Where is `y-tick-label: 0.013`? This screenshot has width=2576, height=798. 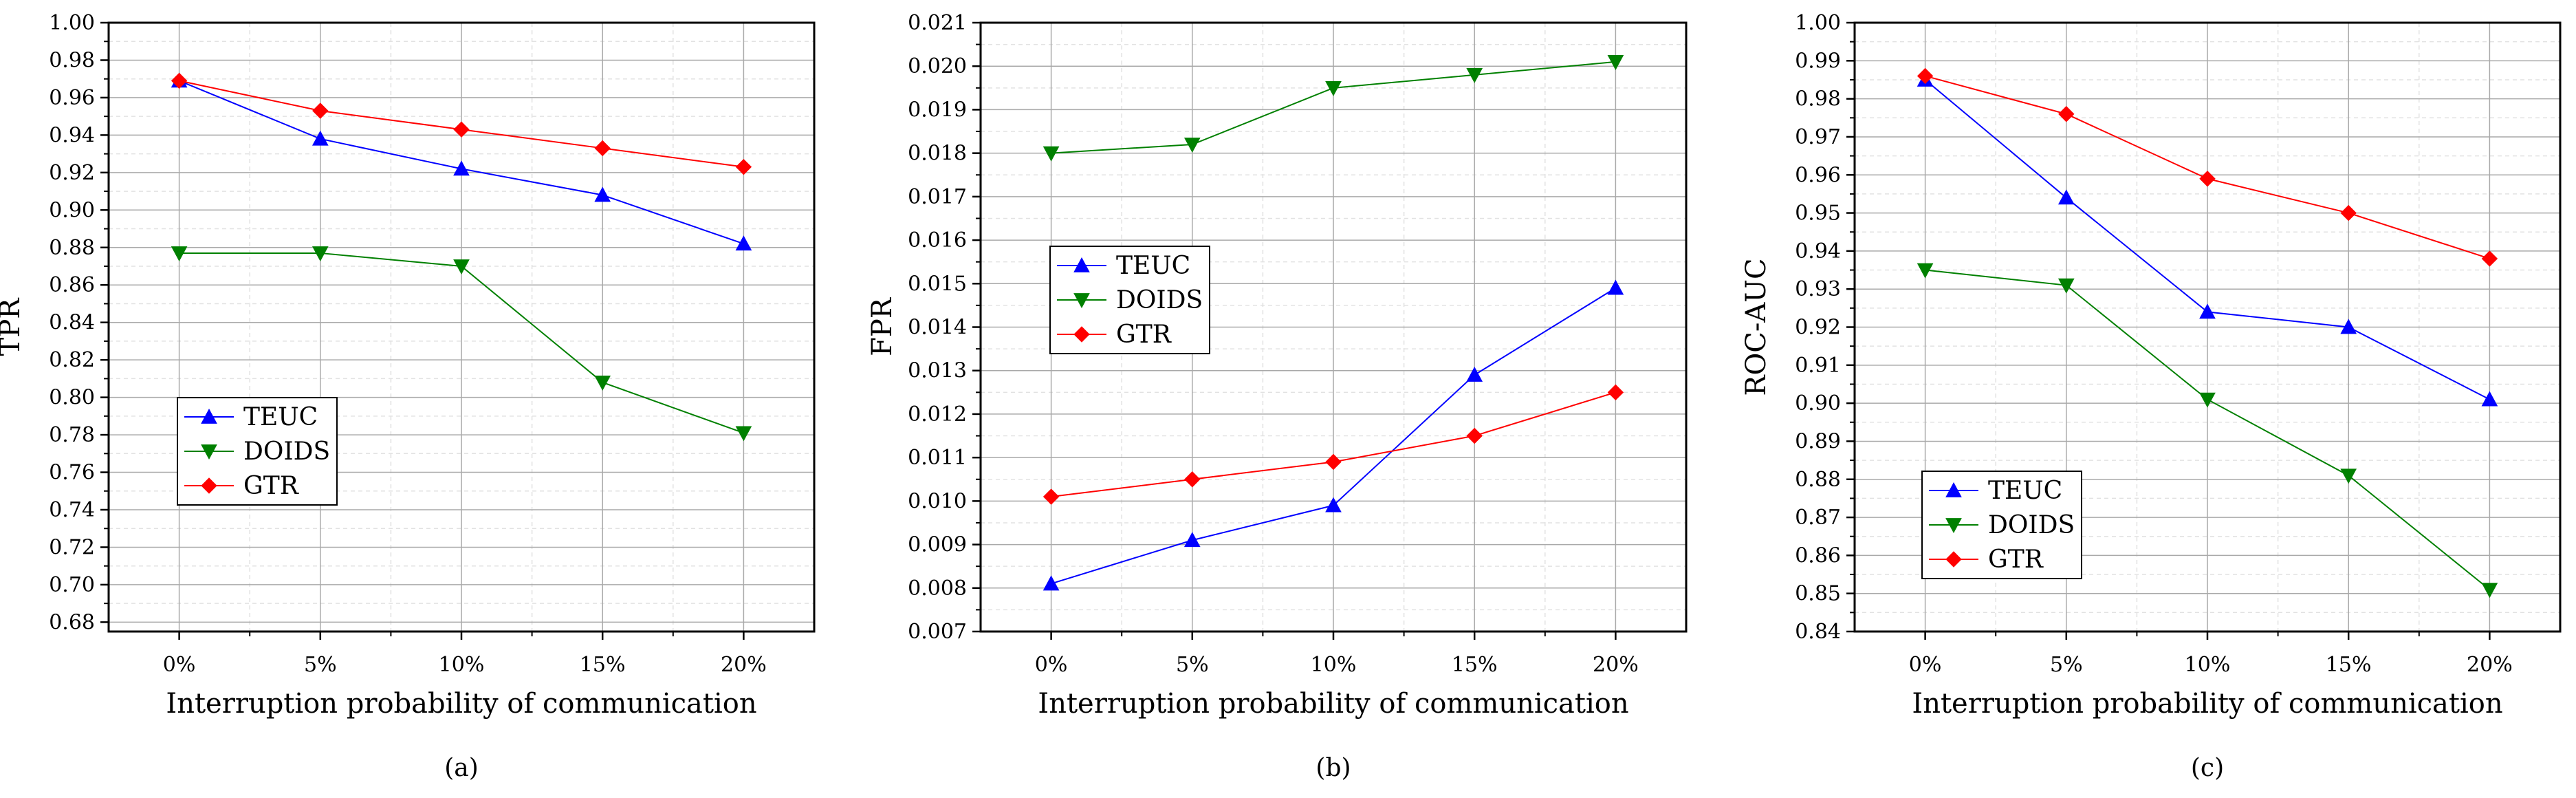 y-tick-label: 0.013 is located at coordinates (937, 371).